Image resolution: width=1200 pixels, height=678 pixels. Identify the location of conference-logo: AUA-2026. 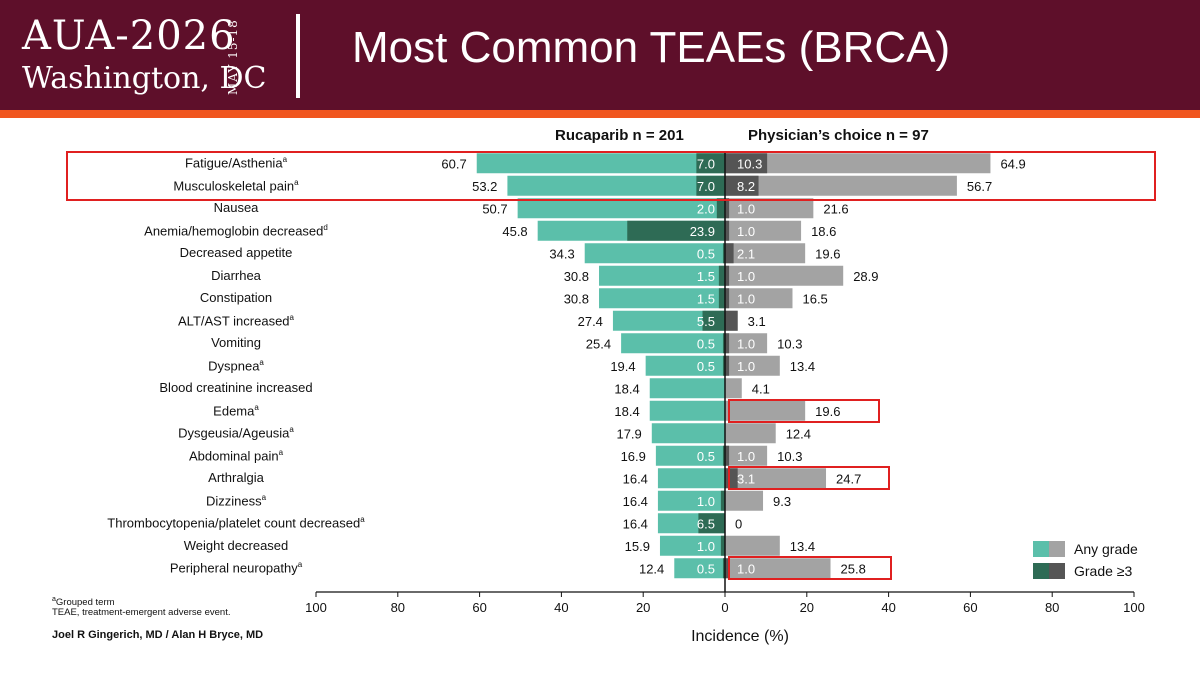
(129, 36).